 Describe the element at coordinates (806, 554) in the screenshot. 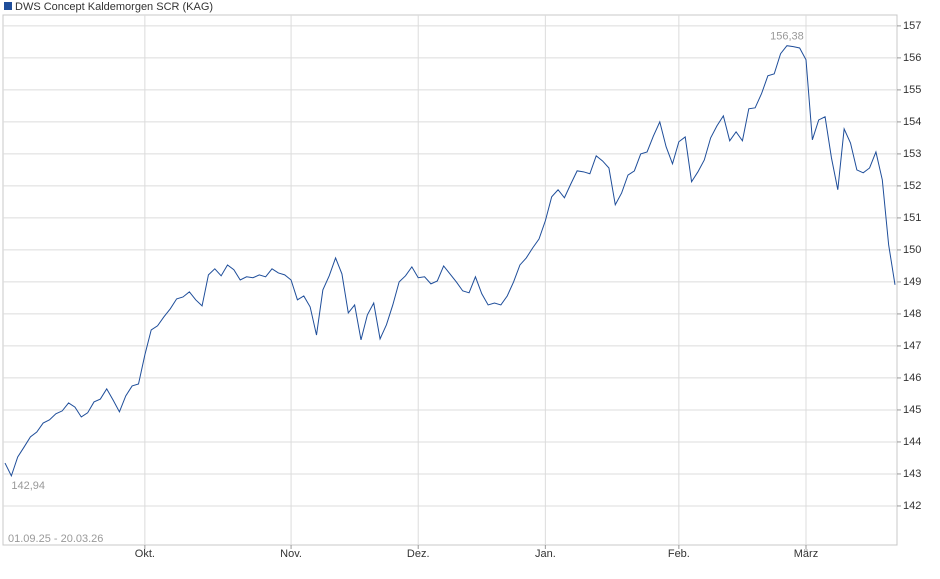

I see `x-tick-label: März` at that location.